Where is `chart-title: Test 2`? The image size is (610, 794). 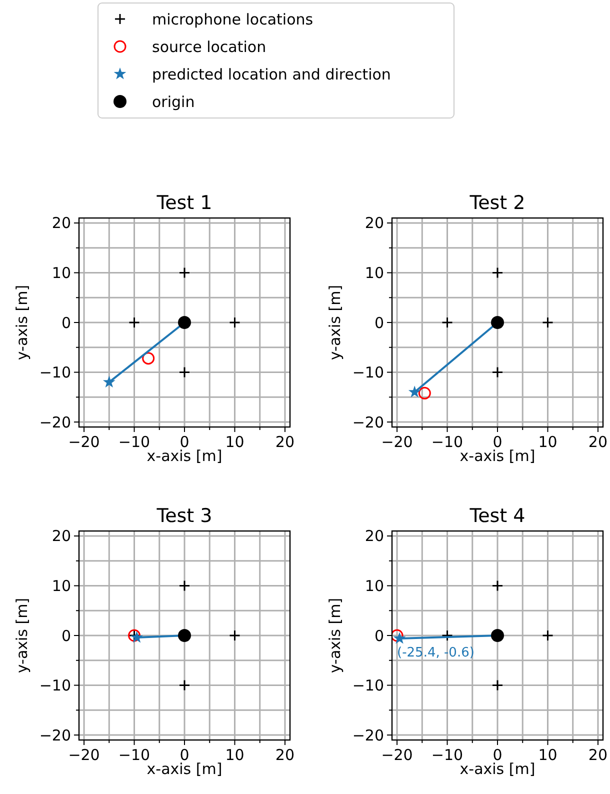
chart-title: Test 2 is located at coordinates (497, 203).